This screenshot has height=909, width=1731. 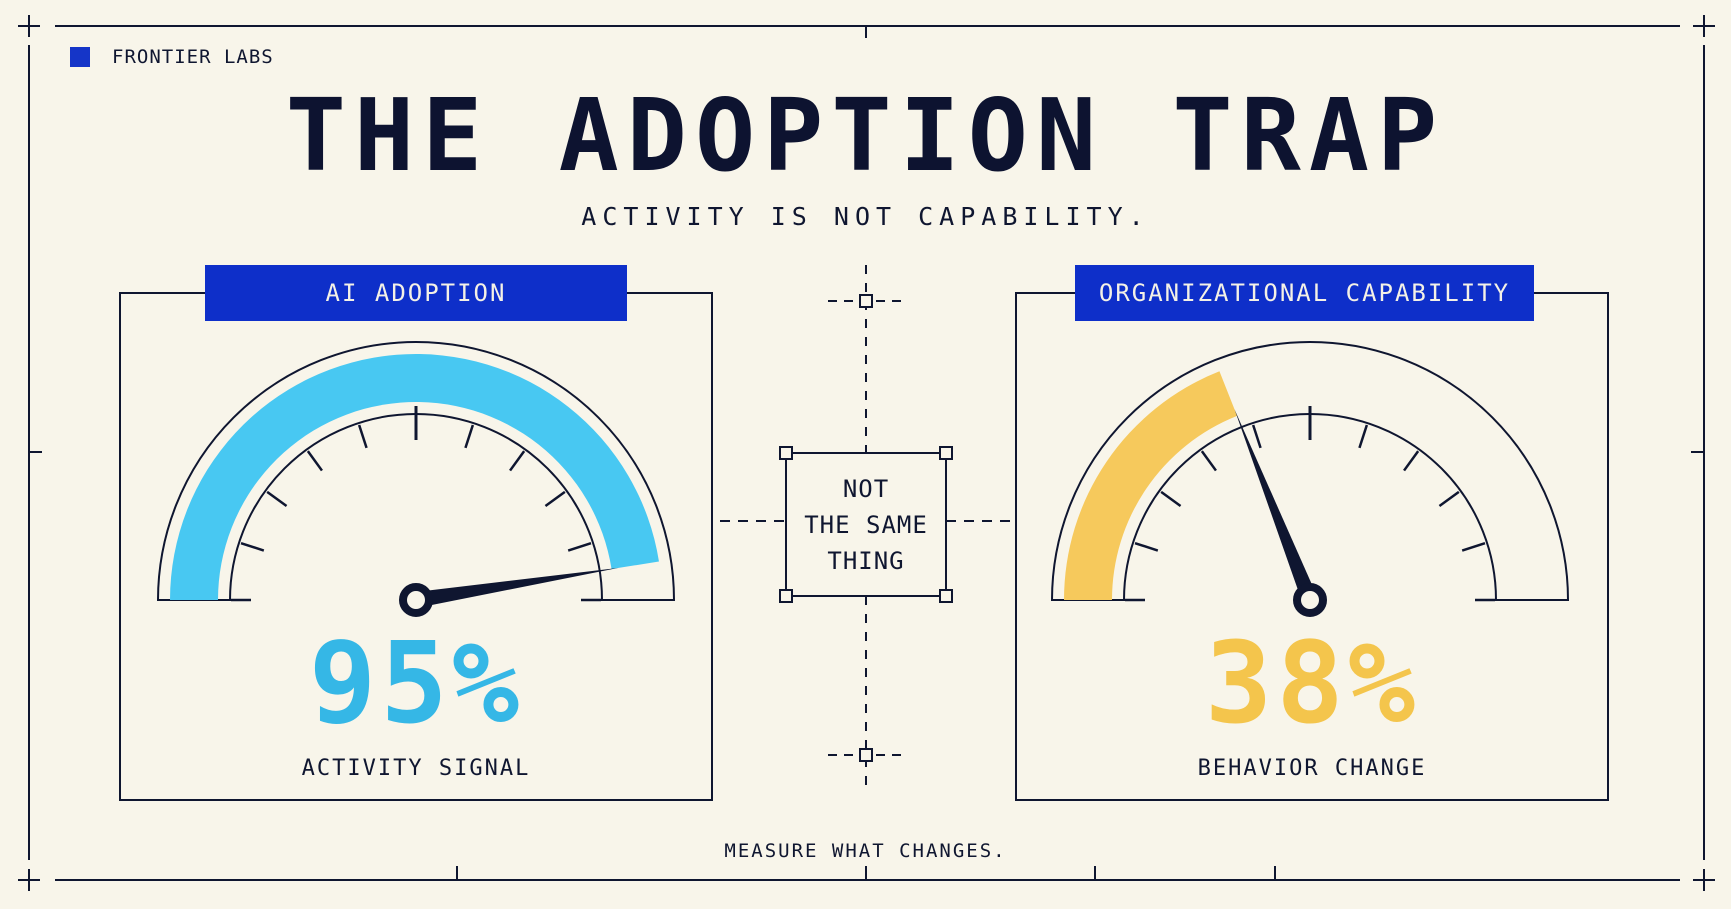 I want to click on left-gauge-fill, so click(x=414, y=477).